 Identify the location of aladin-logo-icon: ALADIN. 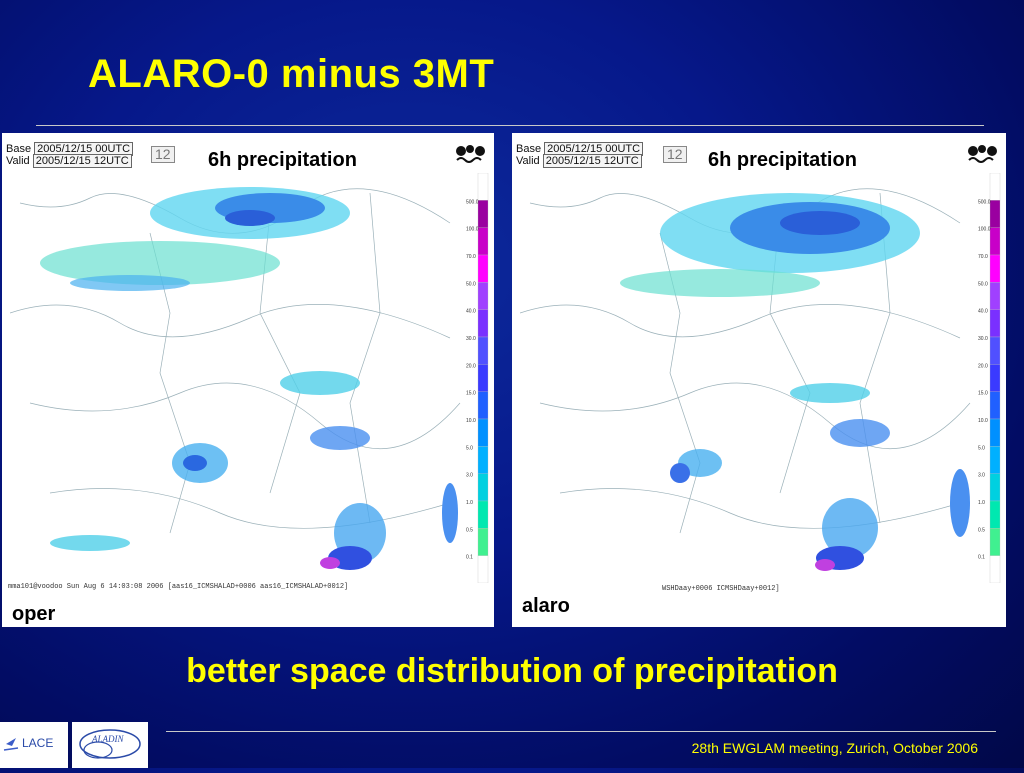
(110, 744).